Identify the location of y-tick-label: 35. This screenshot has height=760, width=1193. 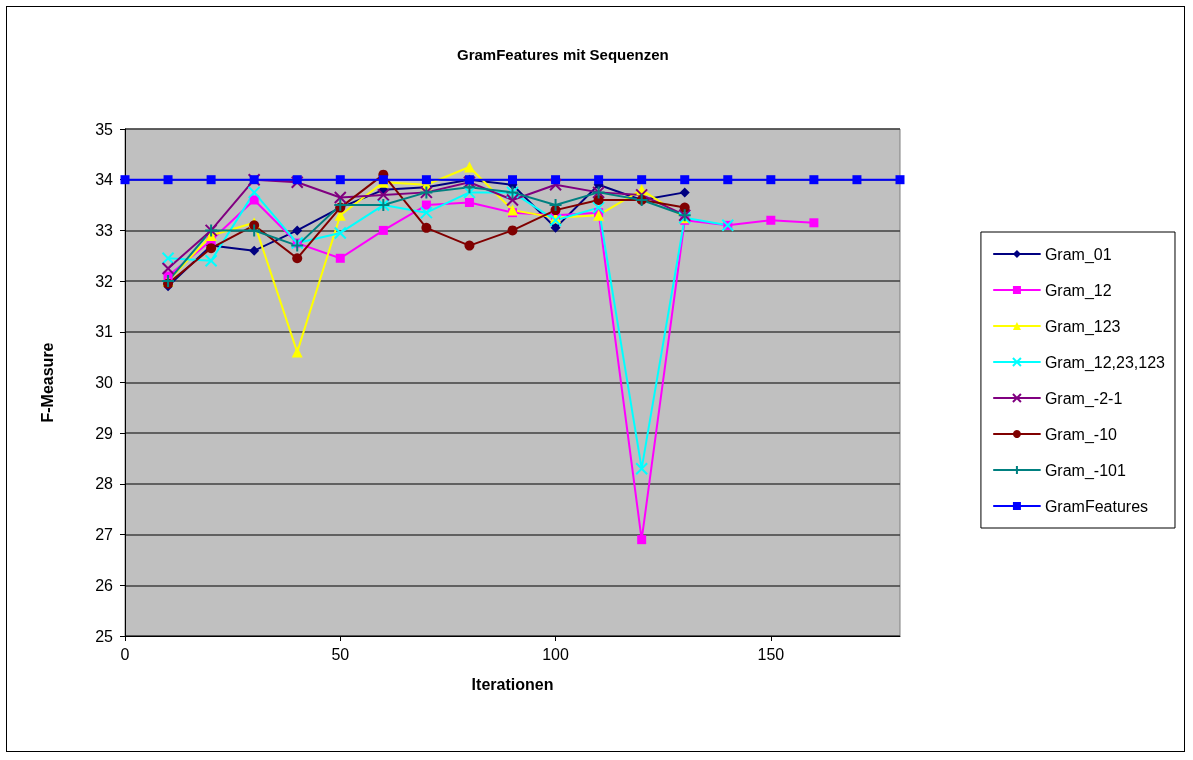
(104, 129).